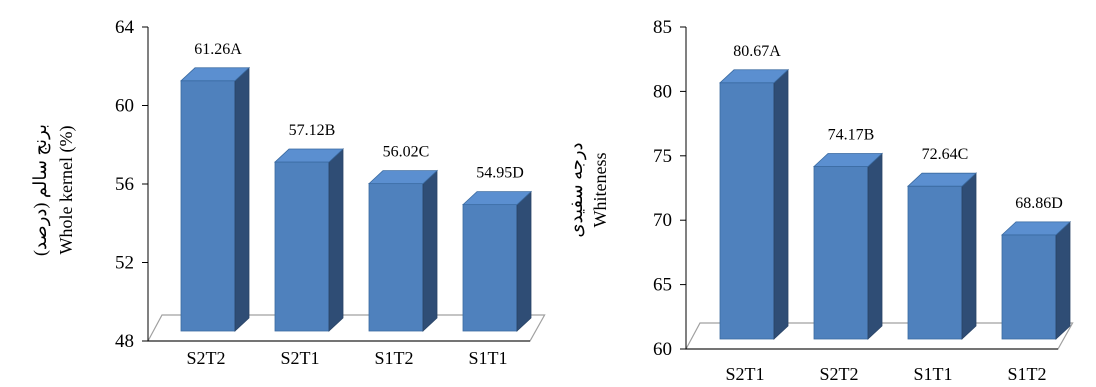 The height and width of the screenshot is (387, 1096). What do you see at coordinates (662, 27) in the screenshot?
I see `y-tick-label: 85` at bounding box center [662, 27].